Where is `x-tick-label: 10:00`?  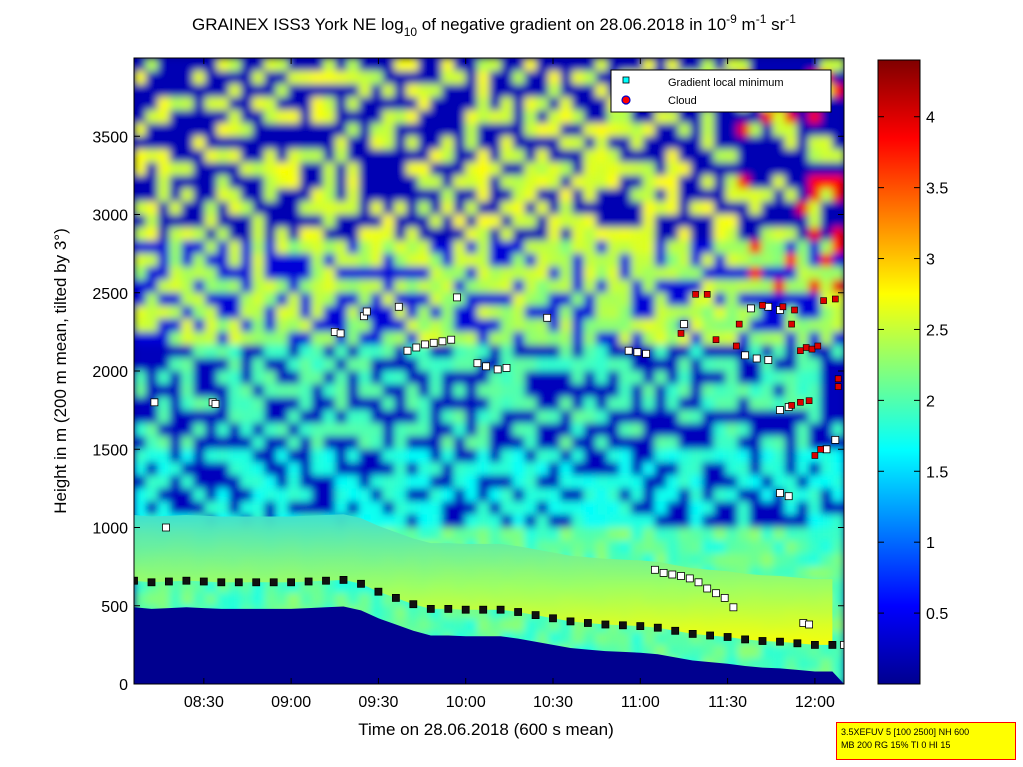 x-tick-label: 10:00 is located at coordinates (466, 702).